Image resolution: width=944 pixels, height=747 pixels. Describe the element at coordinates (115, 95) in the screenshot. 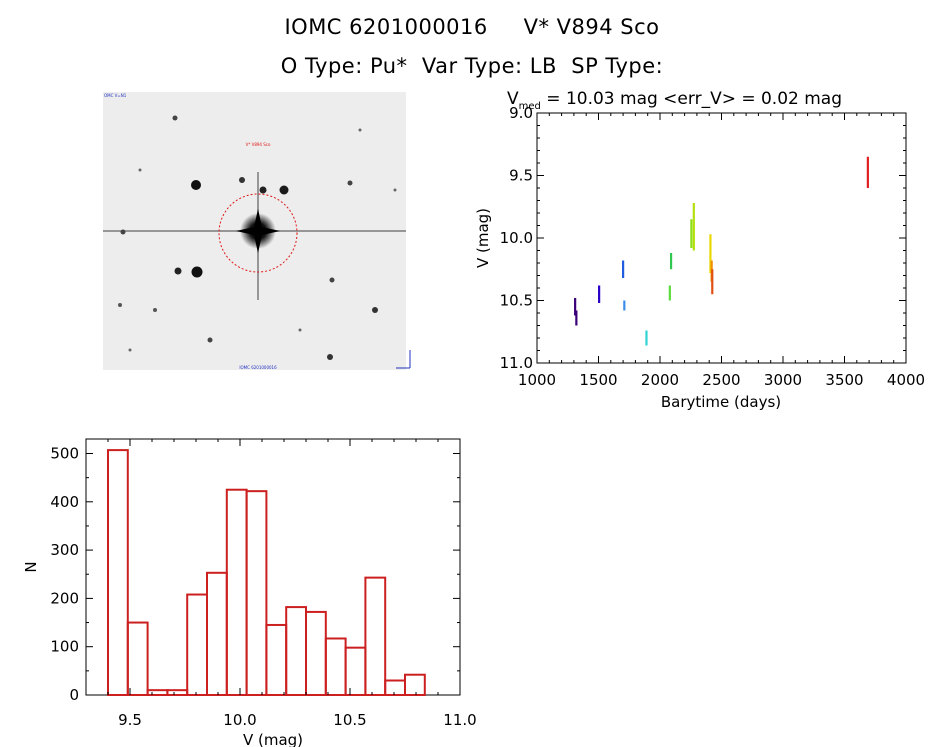

I see `image-label-top-left: OMC V=N1` at that location.